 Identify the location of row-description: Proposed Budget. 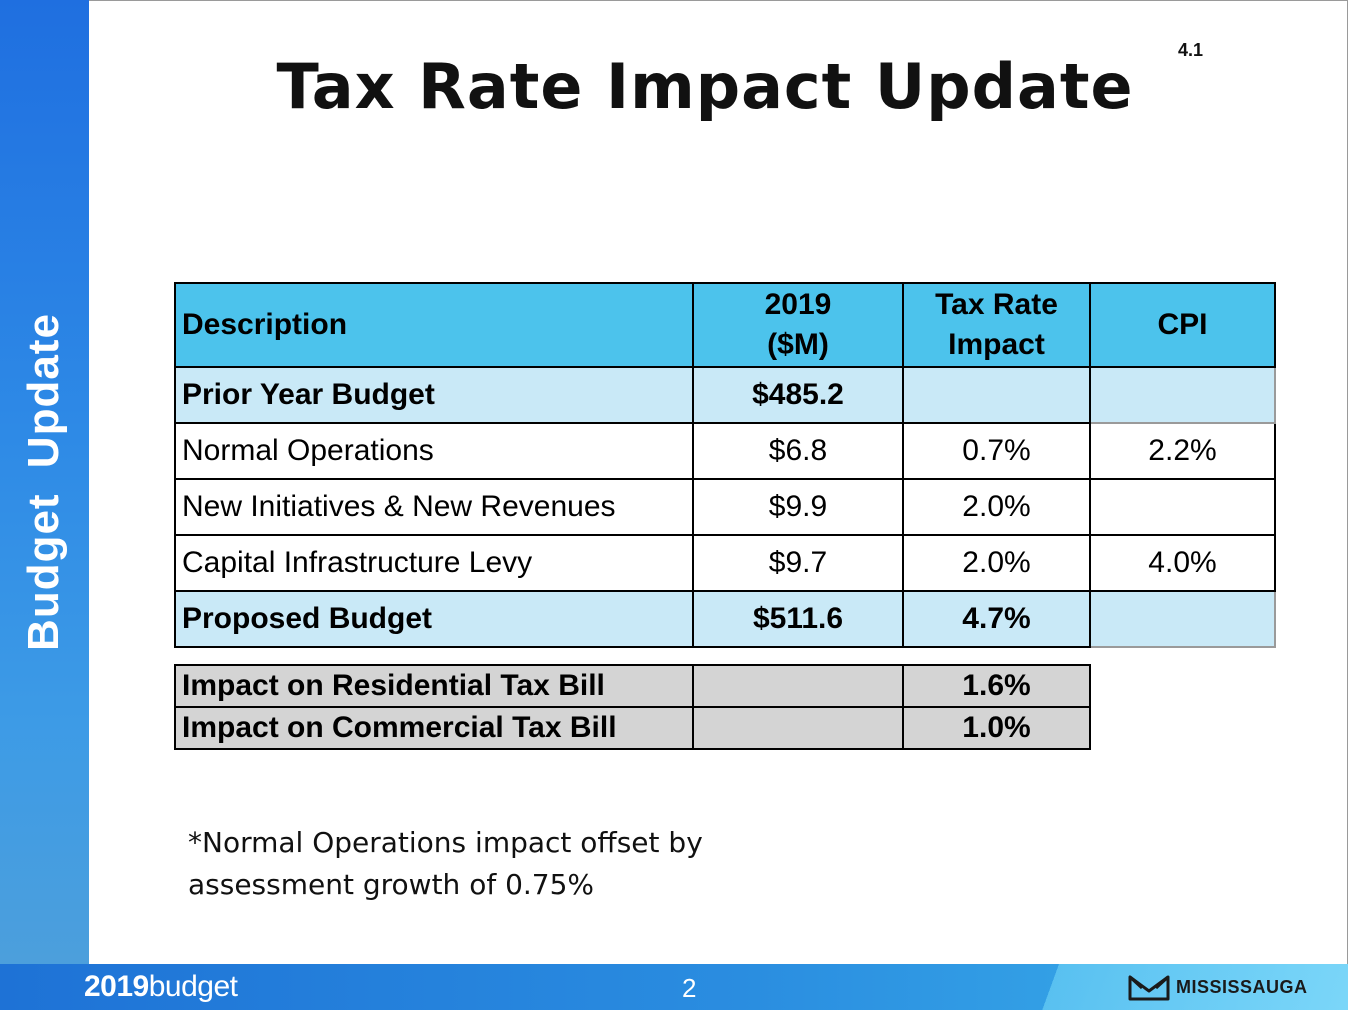
(434, 619).